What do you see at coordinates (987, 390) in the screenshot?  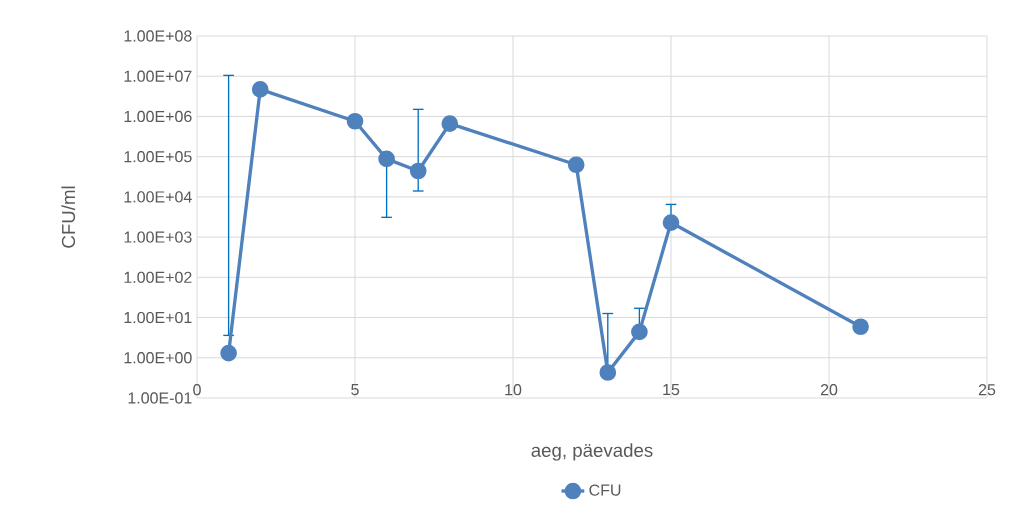 I see `x-tick-label: 25` at bounding box center [987, 390].